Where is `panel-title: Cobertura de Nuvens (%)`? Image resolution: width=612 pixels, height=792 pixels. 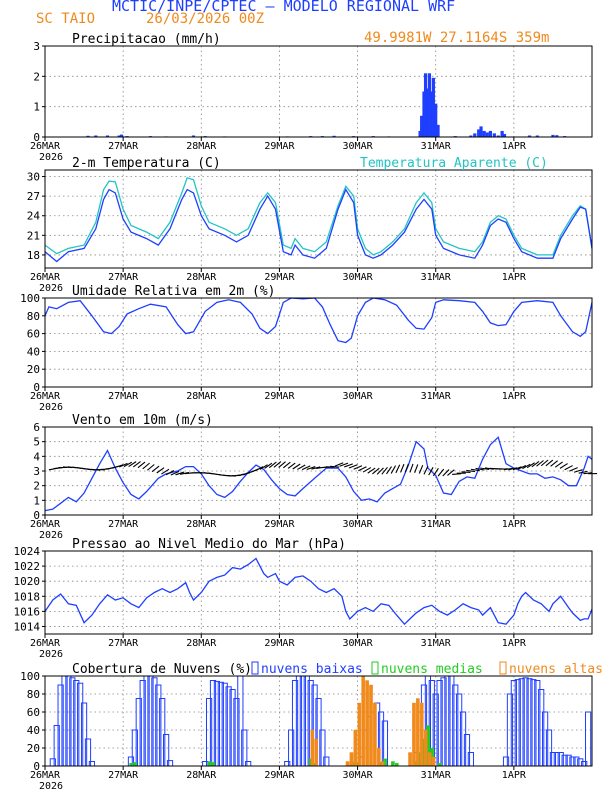 panel-title: Cobertura de Nuvens (%) is located at coordinates (162, 669).